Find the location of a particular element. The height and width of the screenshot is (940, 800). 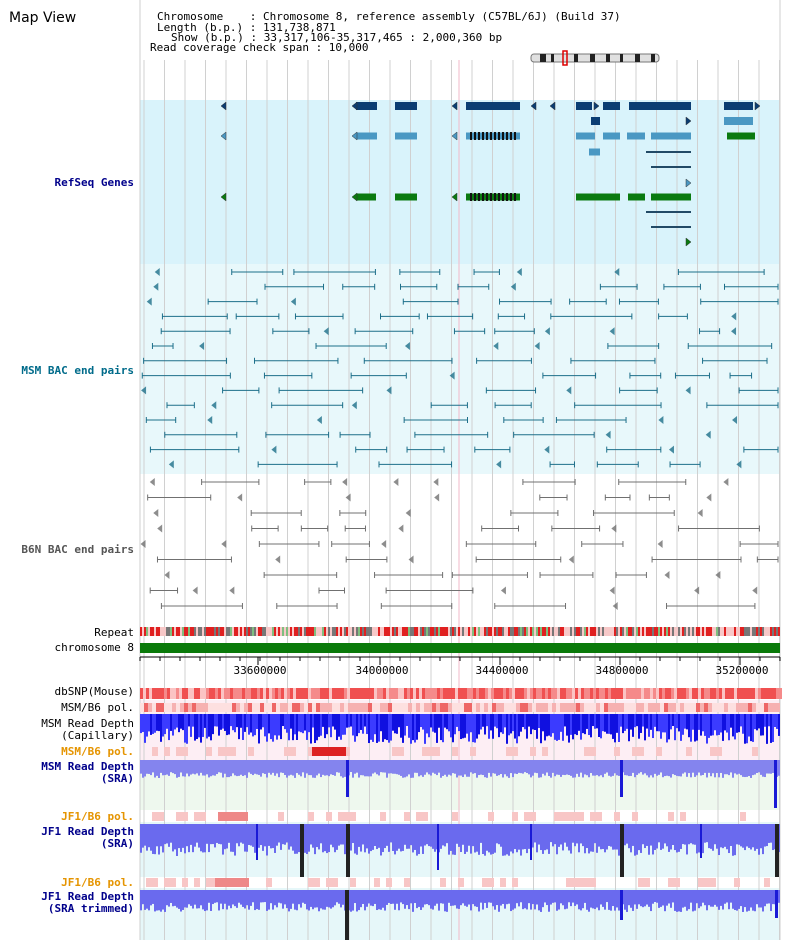

refseq-genes-label: RefSeq Genes is located at coordinates (94, 182).